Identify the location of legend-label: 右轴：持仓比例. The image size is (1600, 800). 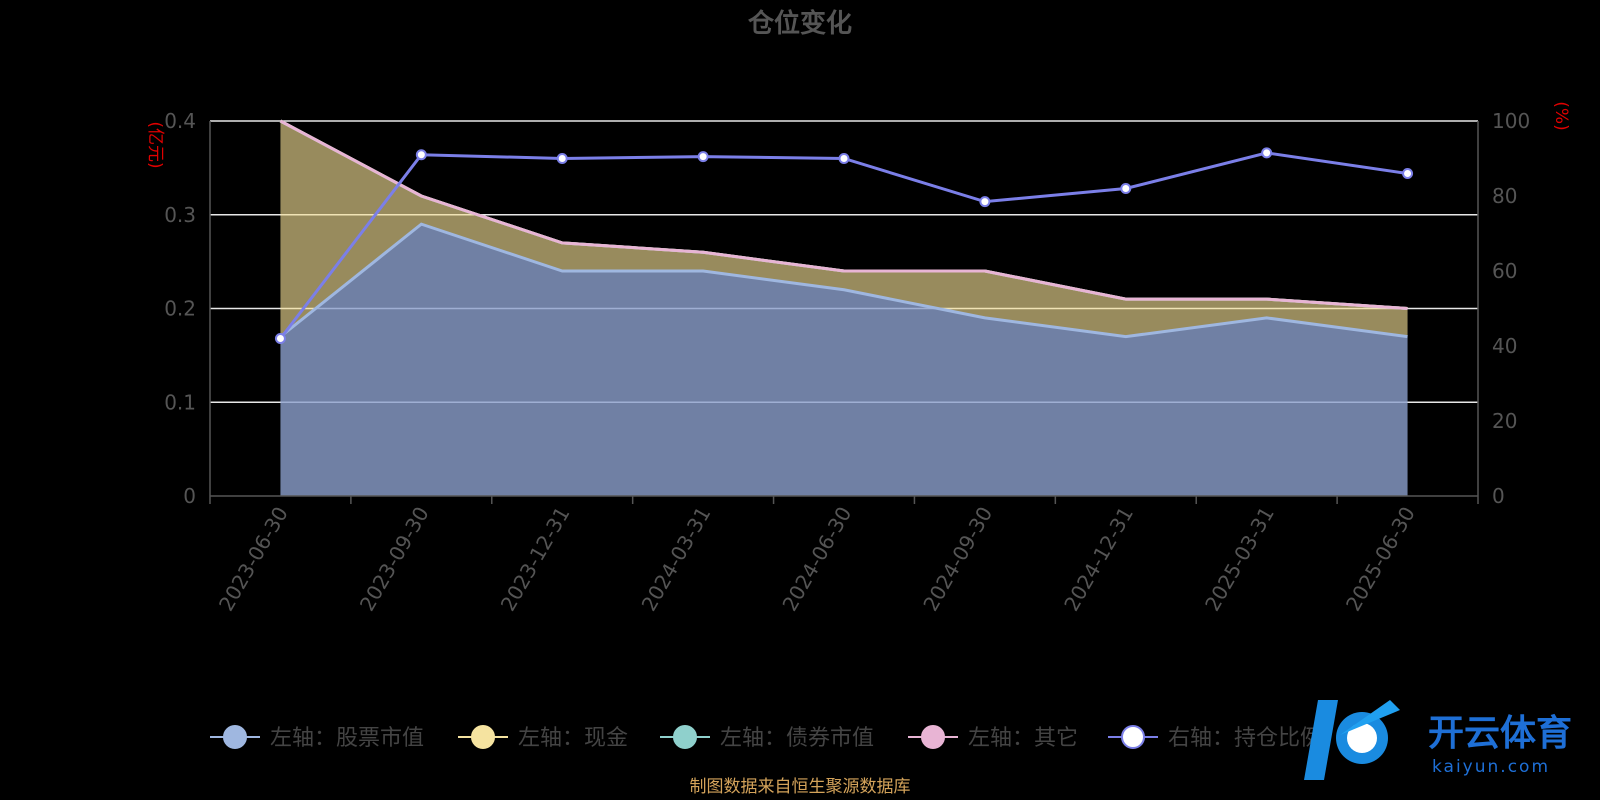
(1245, 738).